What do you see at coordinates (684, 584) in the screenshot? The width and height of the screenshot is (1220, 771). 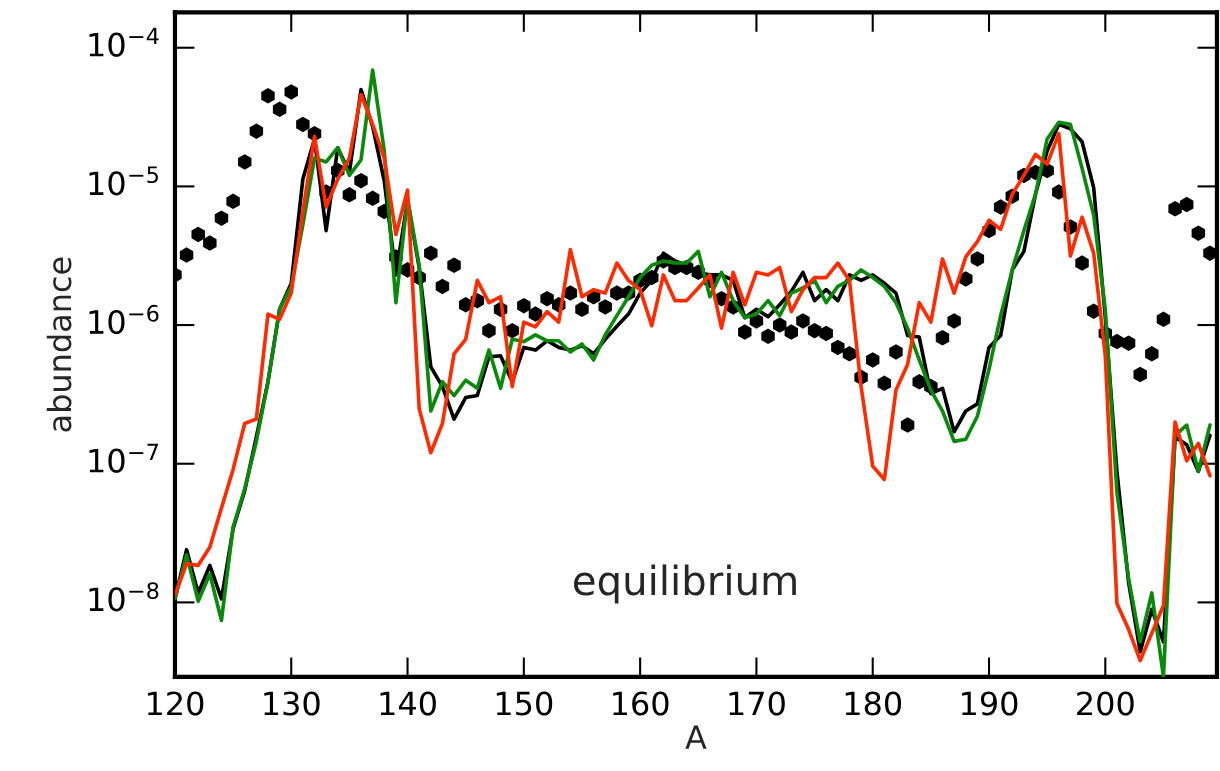 I see `annotation: equilibrium` at bounding box center [684, 584].